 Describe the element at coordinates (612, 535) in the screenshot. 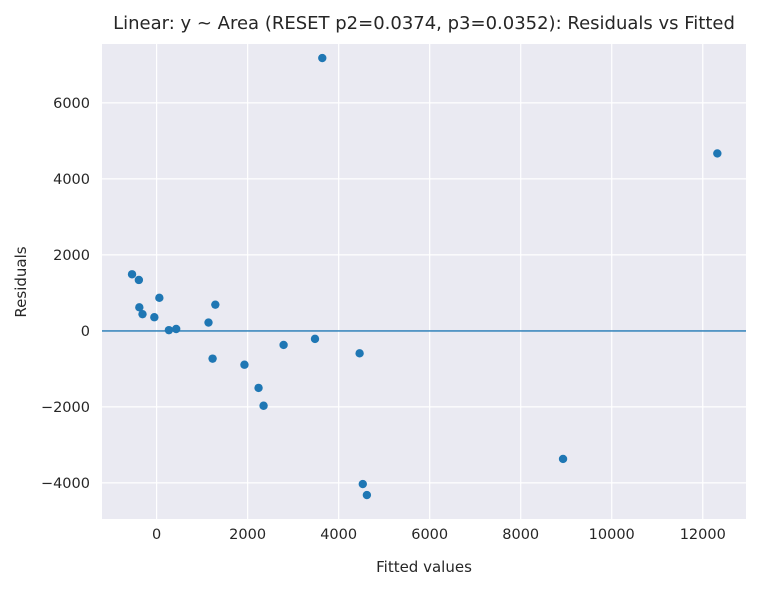

I see `x-tick-label: 10000` at that location.